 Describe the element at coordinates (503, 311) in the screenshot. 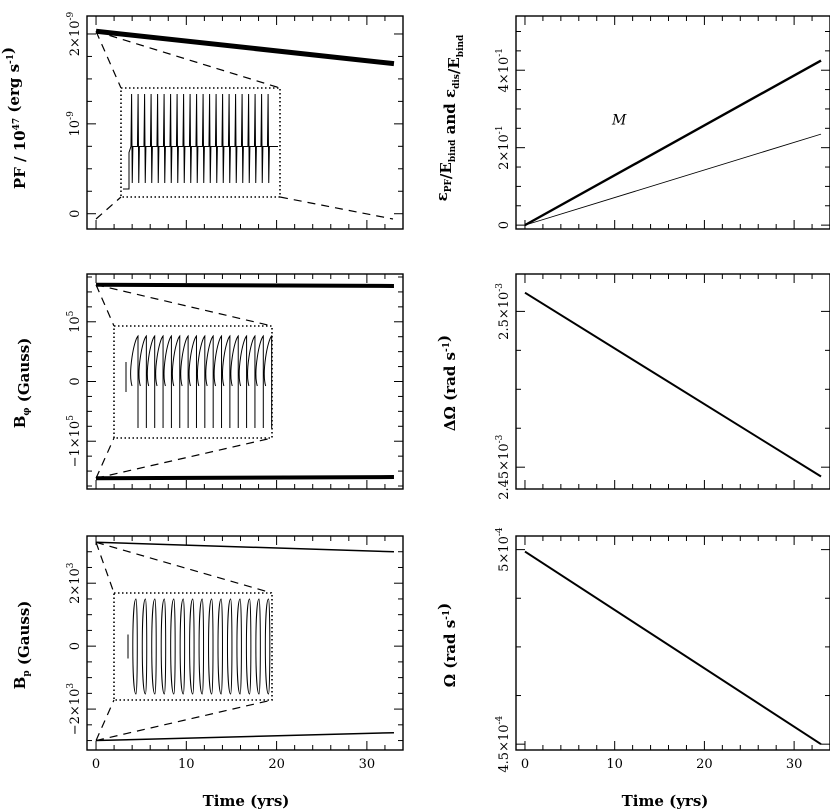

I see `y-tick-label: 2.5×10-3` at that location.